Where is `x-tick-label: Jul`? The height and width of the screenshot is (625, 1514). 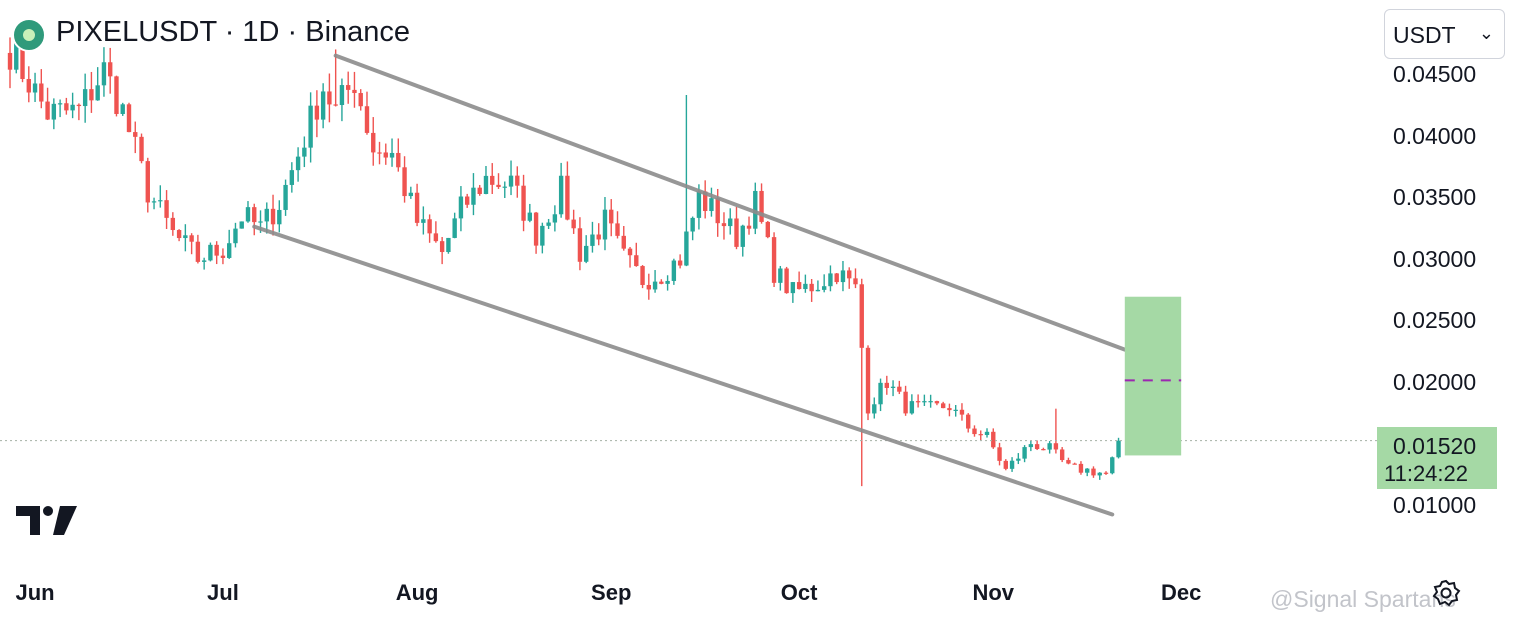
x-tick-label: Jul is located at coordinates (223, 592).